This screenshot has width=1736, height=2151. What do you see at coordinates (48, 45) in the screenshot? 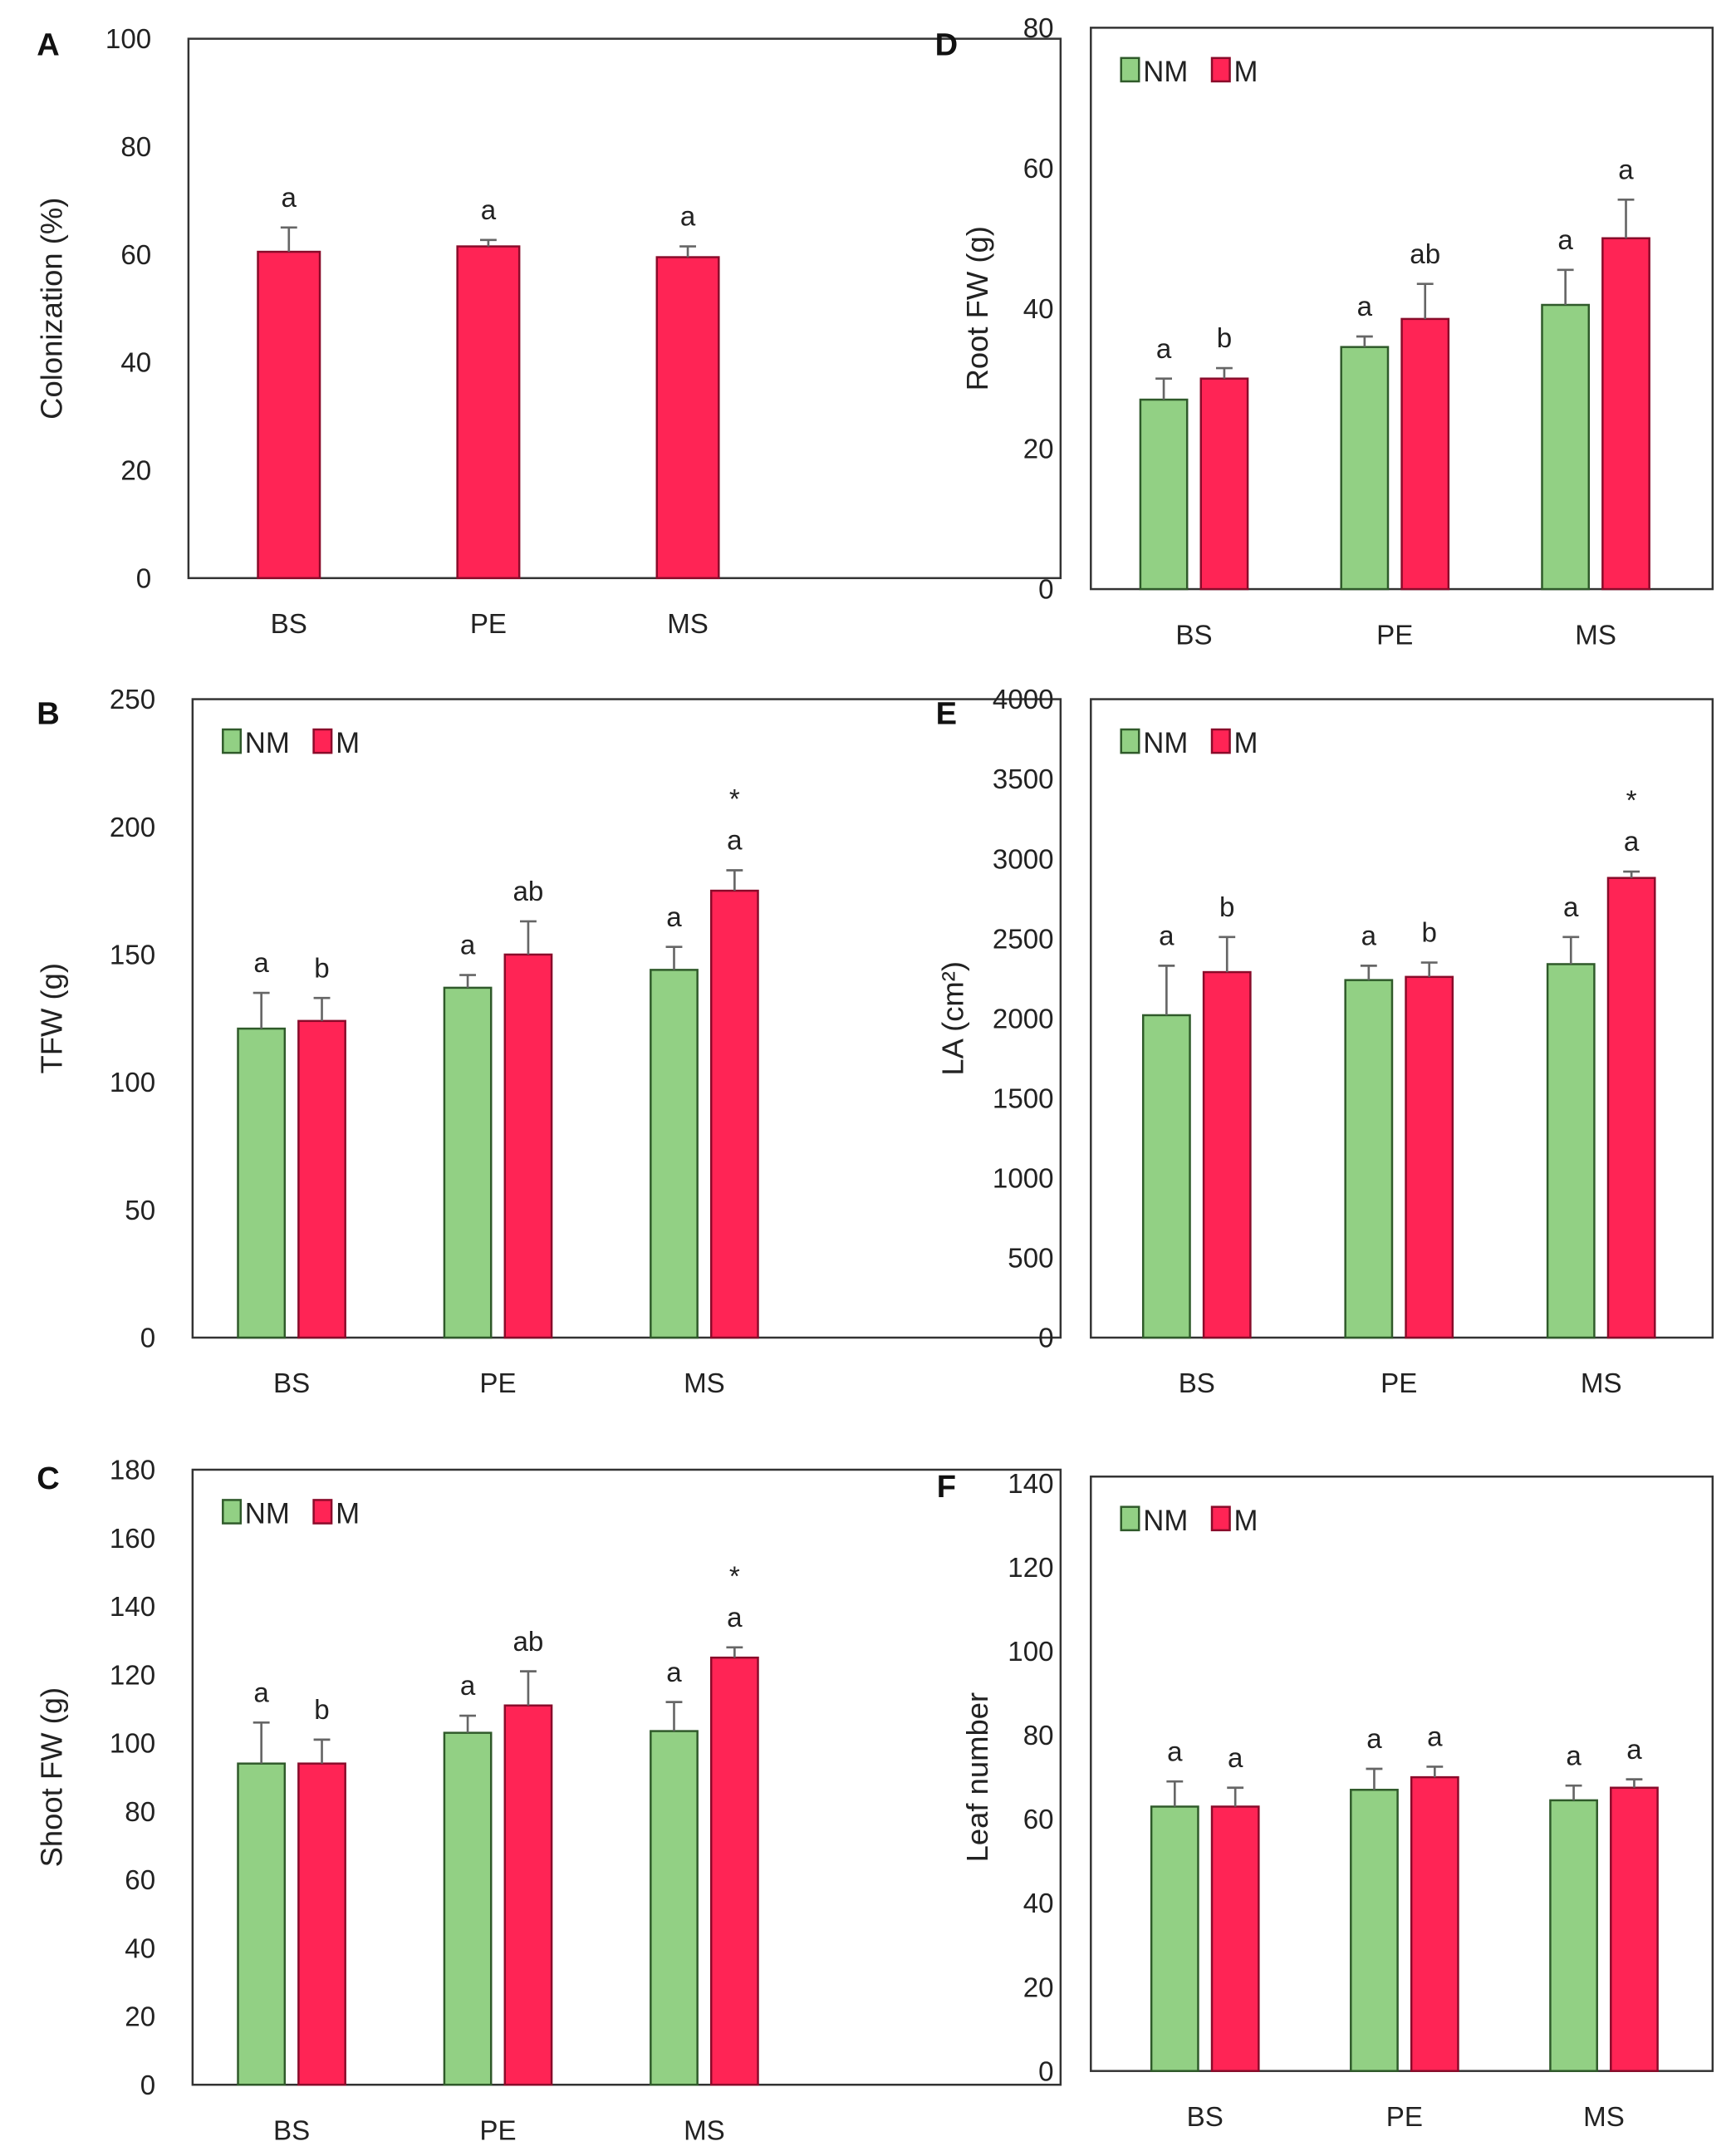
I see `panel-label: A` at bounding box center [48, 45].